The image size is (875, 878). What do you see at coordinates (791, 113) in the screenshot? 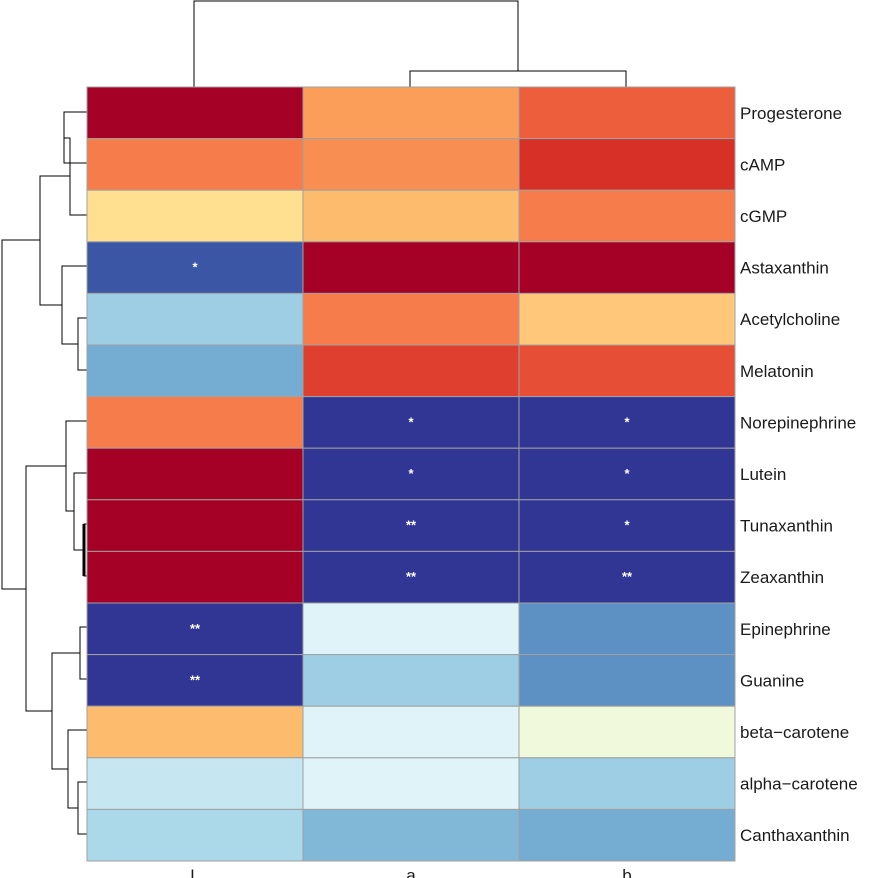
I see `row-label: Progesterone` at bounding box center [791, 113].